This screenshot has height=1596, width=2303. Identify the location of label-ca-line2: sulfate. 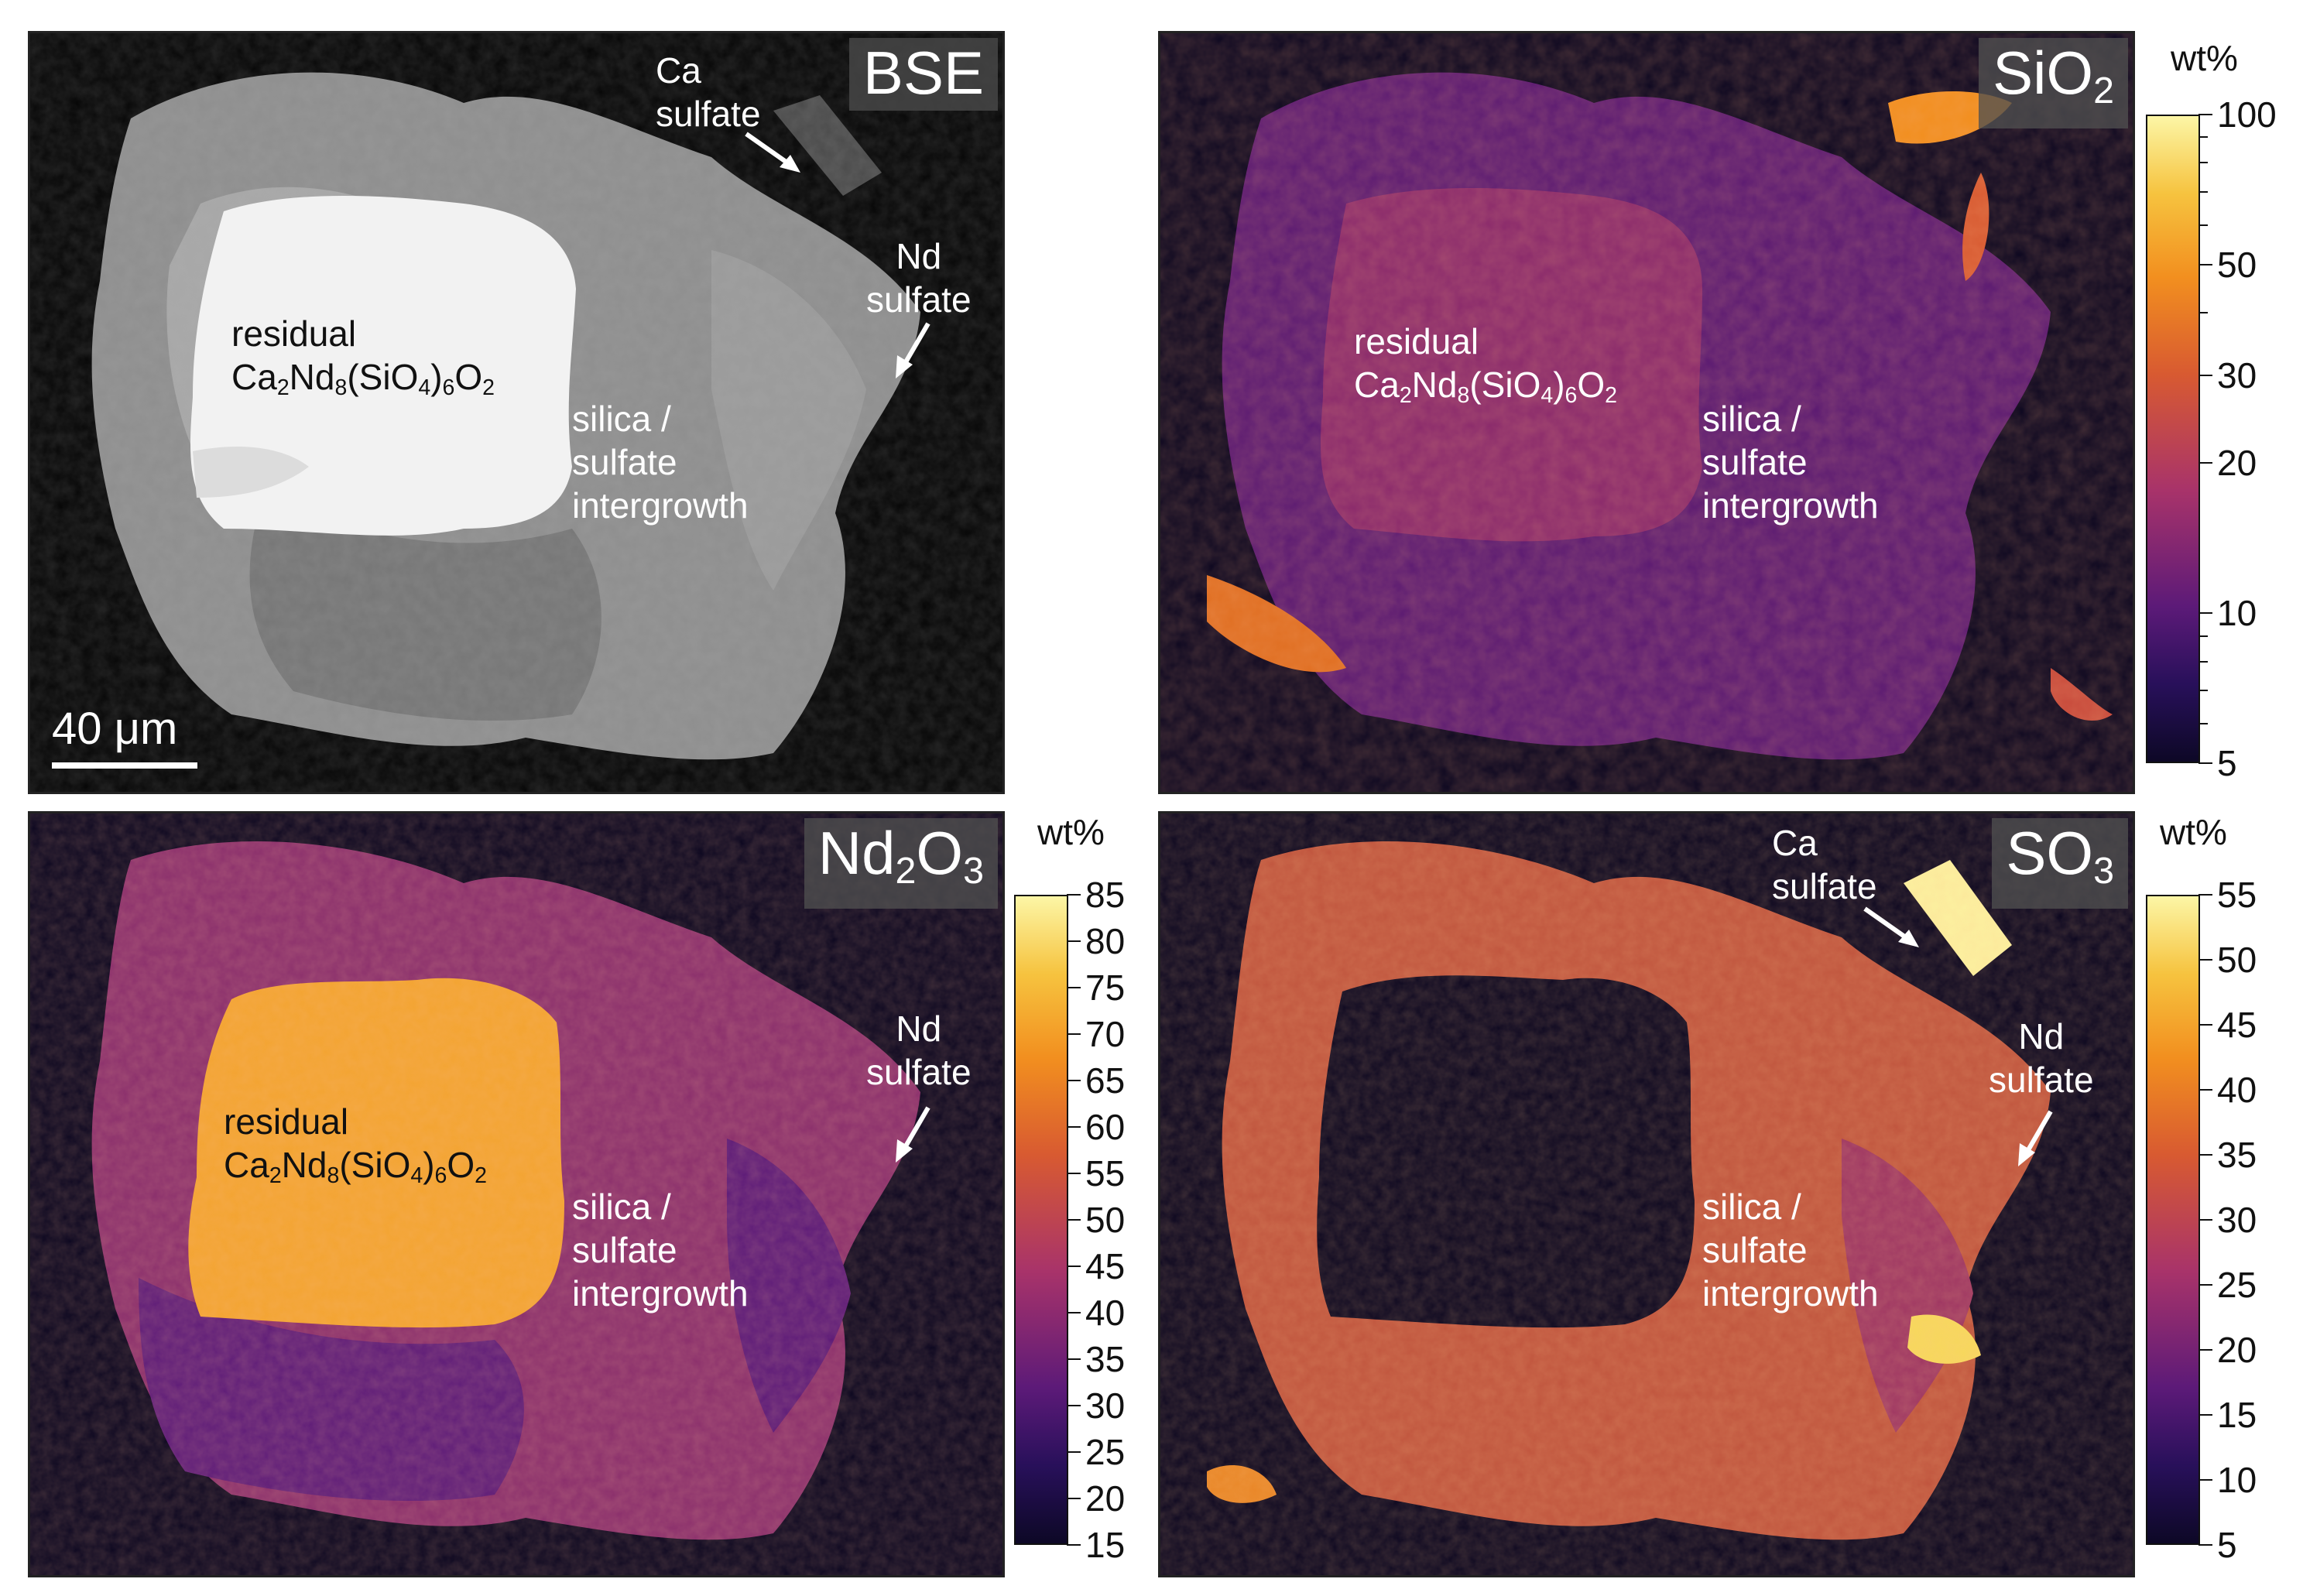
(709, 114).